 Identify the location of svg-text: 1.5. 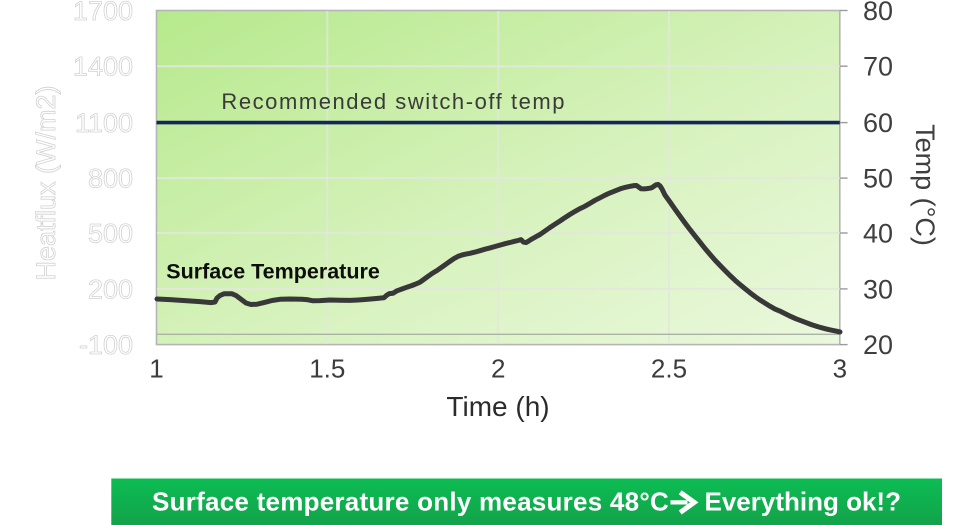
(327, 369).